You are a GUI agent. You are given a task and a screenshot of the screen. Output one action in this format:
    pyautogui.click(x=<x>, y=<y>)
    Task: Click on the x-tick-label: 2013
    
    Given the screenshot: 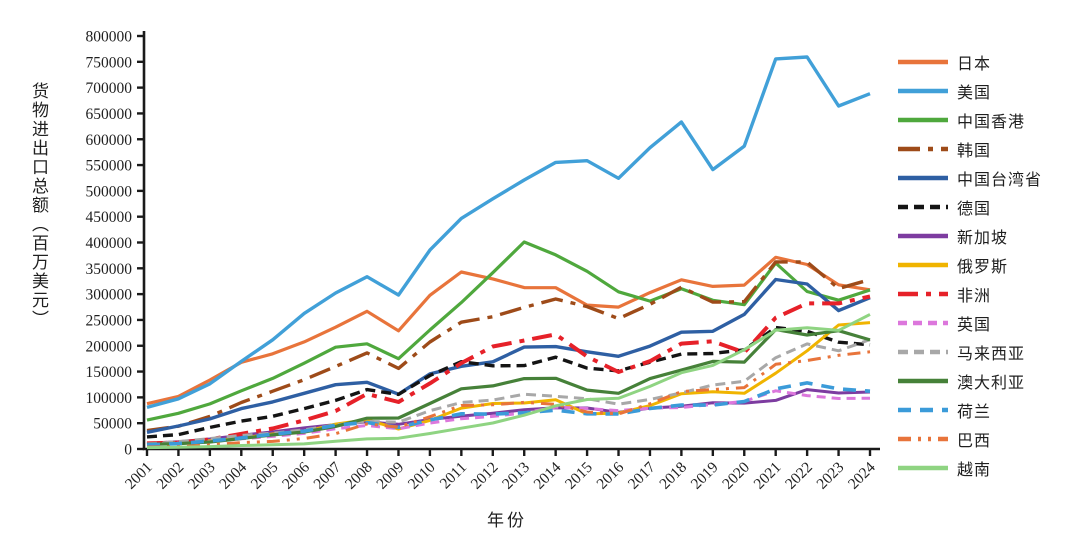 What is the action you would take?
    pyautogui.click(x=516, y=476)
    